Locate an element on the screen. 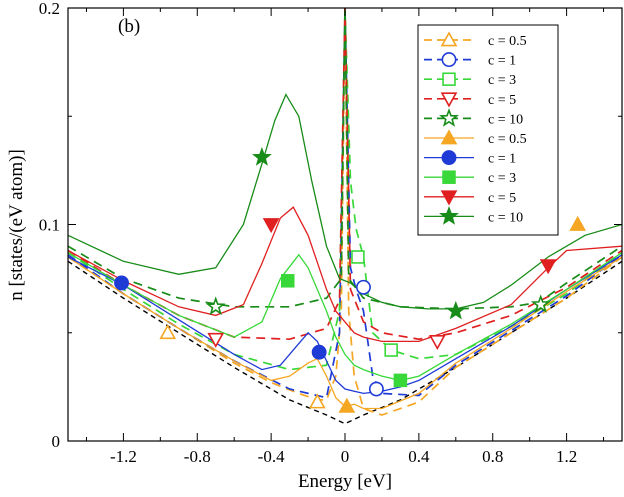  y-tick-label: 0.2 is located at coordinates (49, 9).